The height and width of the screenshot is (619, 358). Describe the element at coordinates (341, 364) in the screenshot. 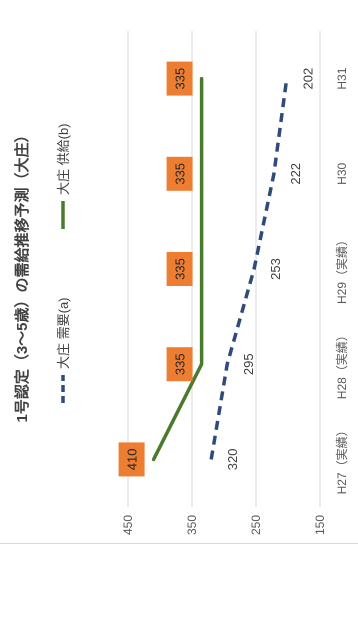

I see `x-tick-label: H28（実績）` at that location.